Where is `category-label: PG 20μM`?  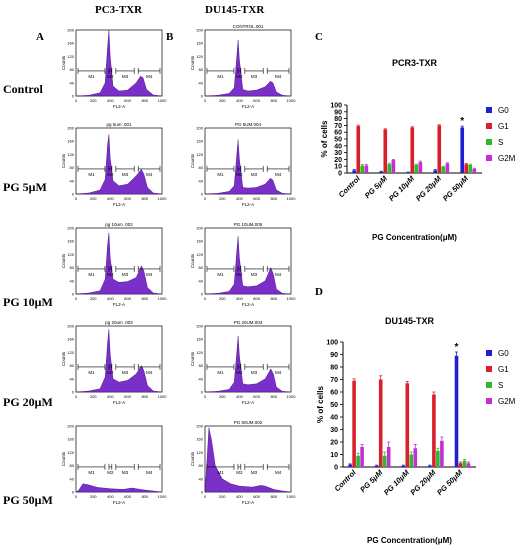
category-label: PG 20μM is located at coordinates (423, 483).